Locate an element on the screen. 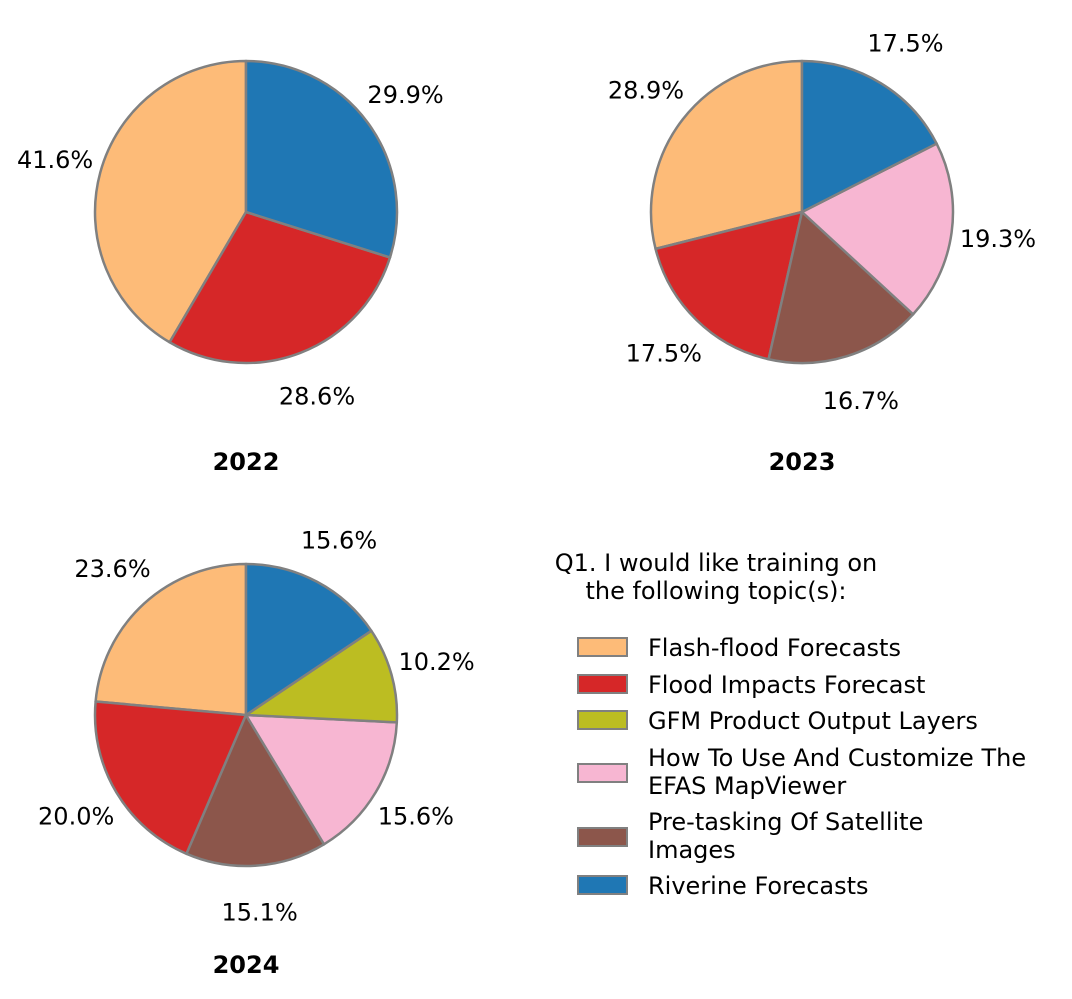  pie-label-2022-riverine-forecasts: 29.9% is located at coordinates (405, 95).